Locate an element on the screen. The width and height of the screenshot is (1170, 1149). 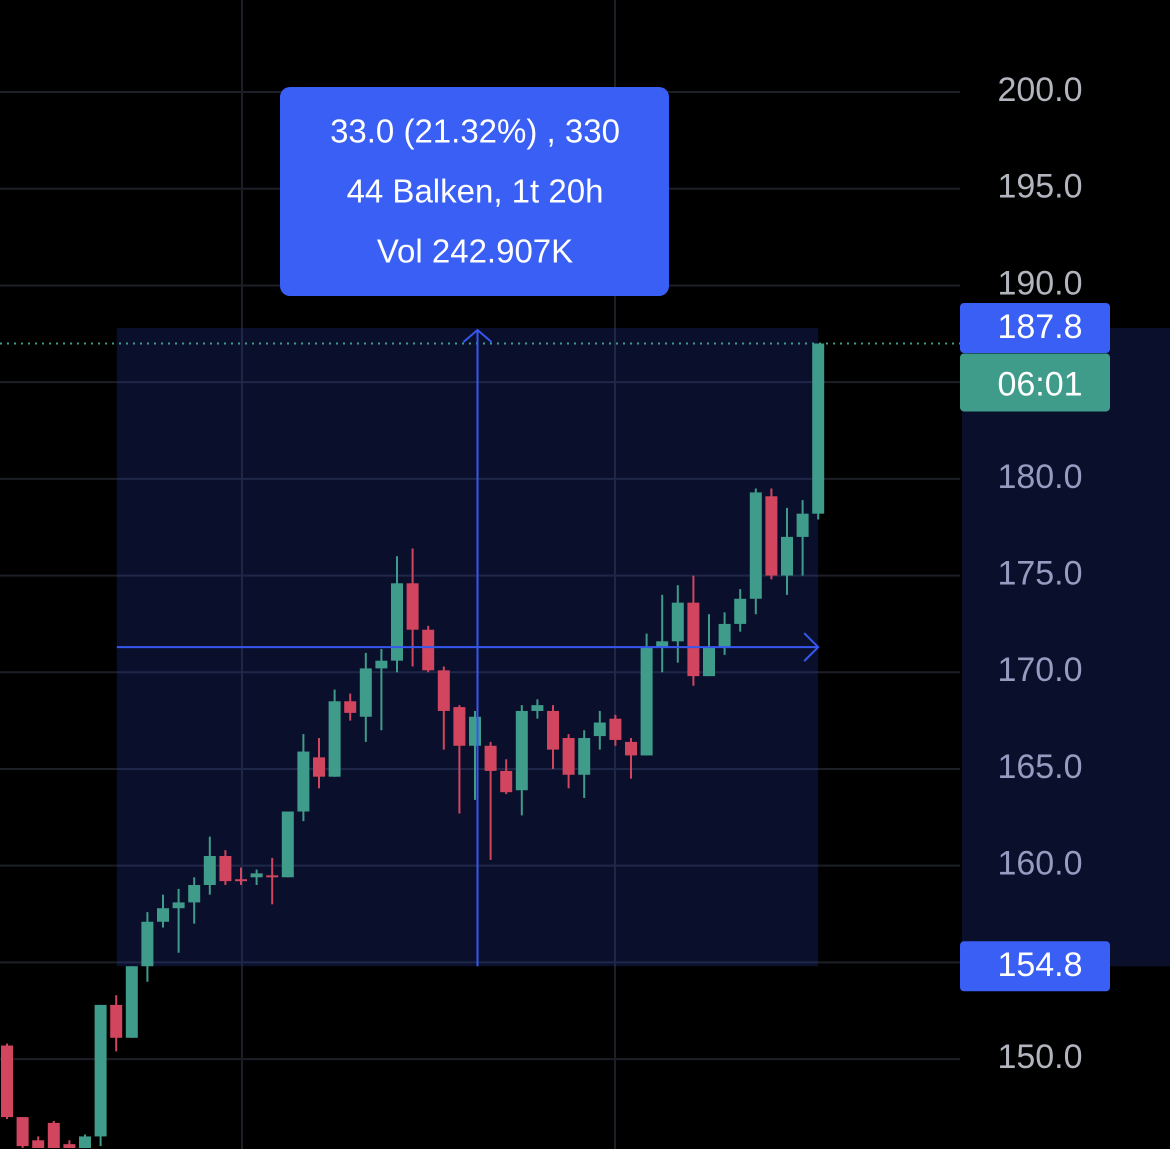
arrow-up is located at coordinates (477, 335).